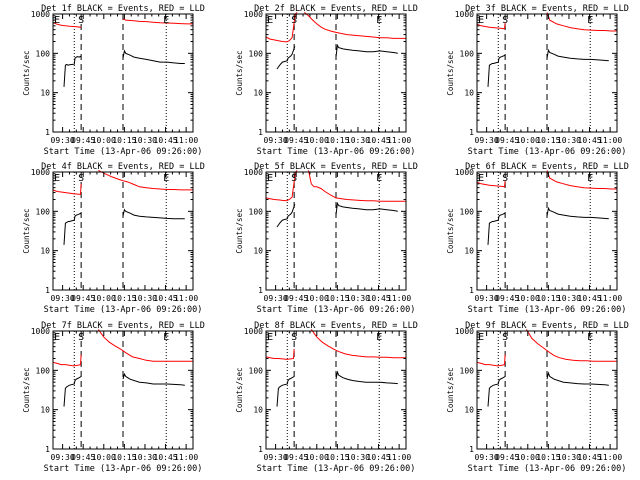 The image size is (640, 480). What do you see at coordinates (336, 9) in the screenshot?
I see `panel-title: Det 2f BLACK = Events, RED = LLD` at bounding box center [336, 9].